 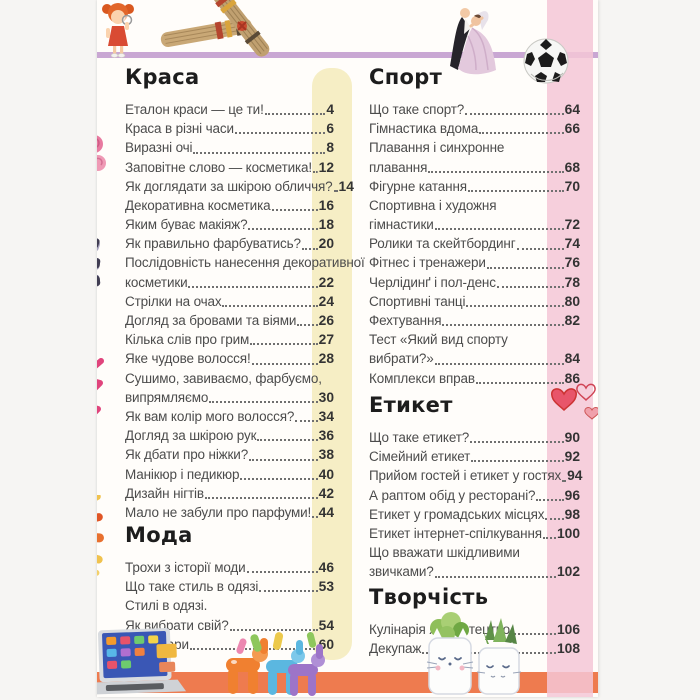 What do you see at coordinates (187, 455) in the screenshot?
I see `entry-title: Як дбати про ніжки?` at bounding box center [187, 455].